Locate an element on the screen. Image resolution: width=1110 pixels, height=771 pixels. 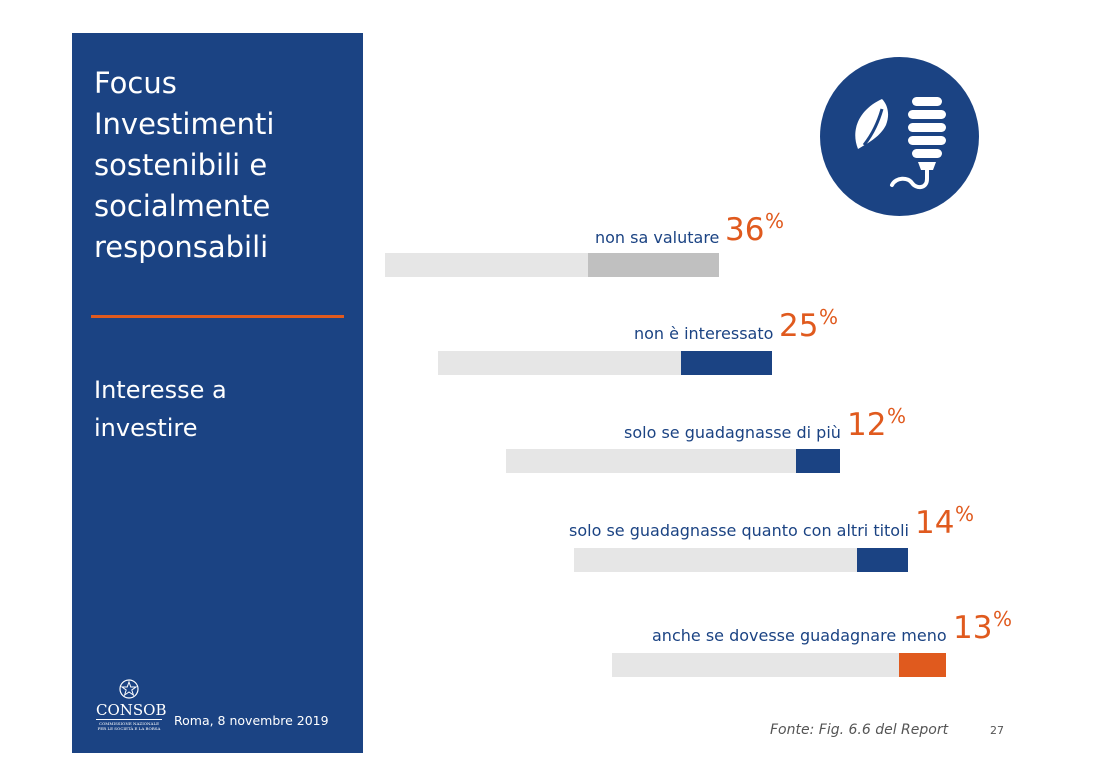
title-line: Investimenti is located at coordinates (184, 124).